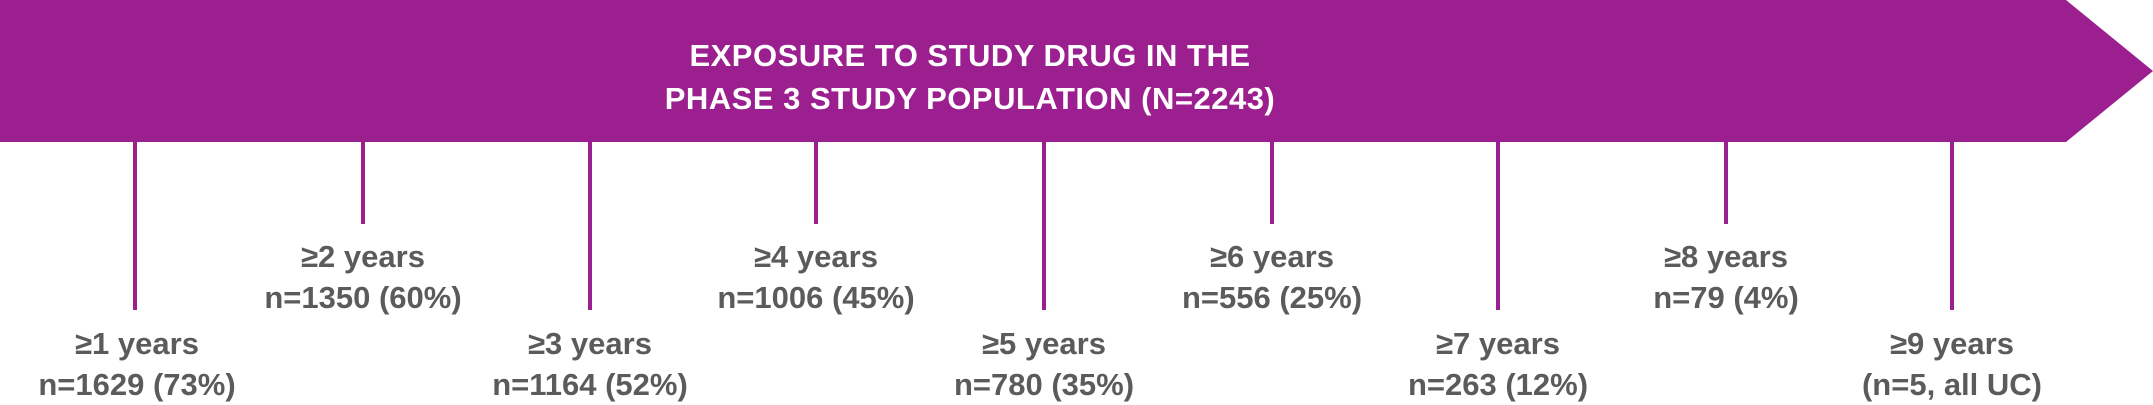 The image size is (2153, 405). What do you see at coordinates (1272, 256) in the screenshot?
I see `milestone-years: ≥6 years` at bounding box center [1272, 256].